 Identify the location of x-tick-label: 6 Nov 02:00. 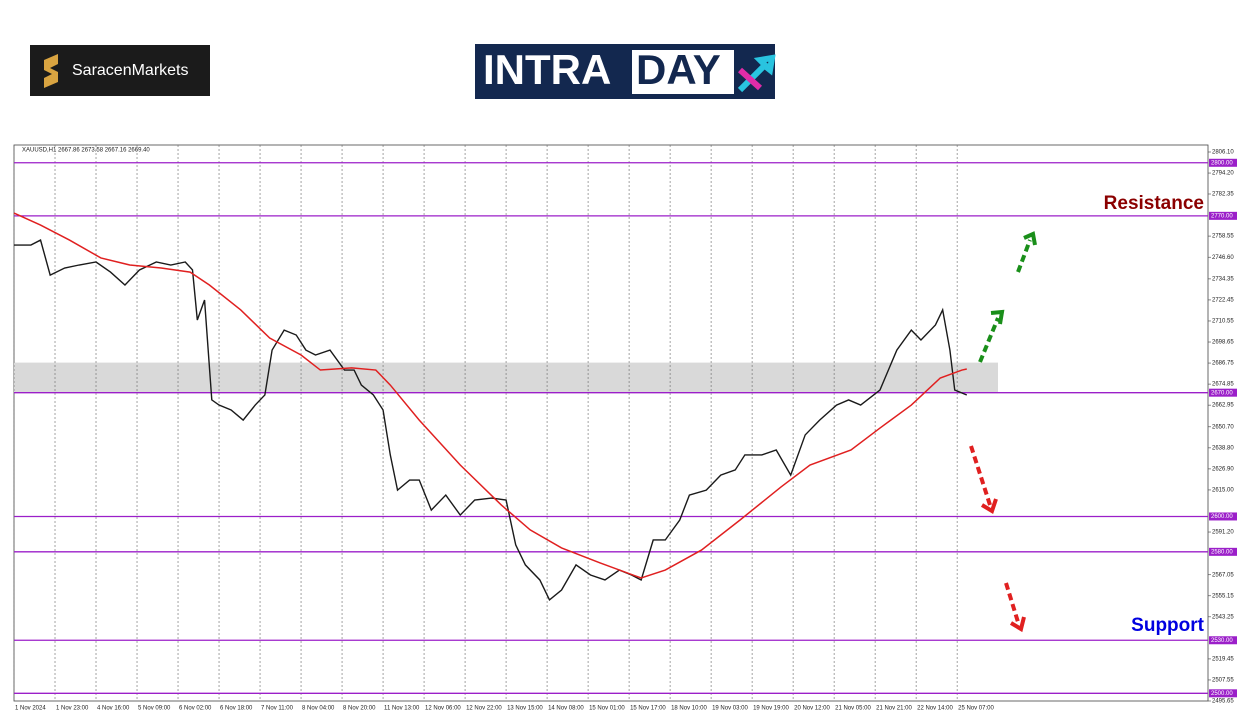
(195, 709).